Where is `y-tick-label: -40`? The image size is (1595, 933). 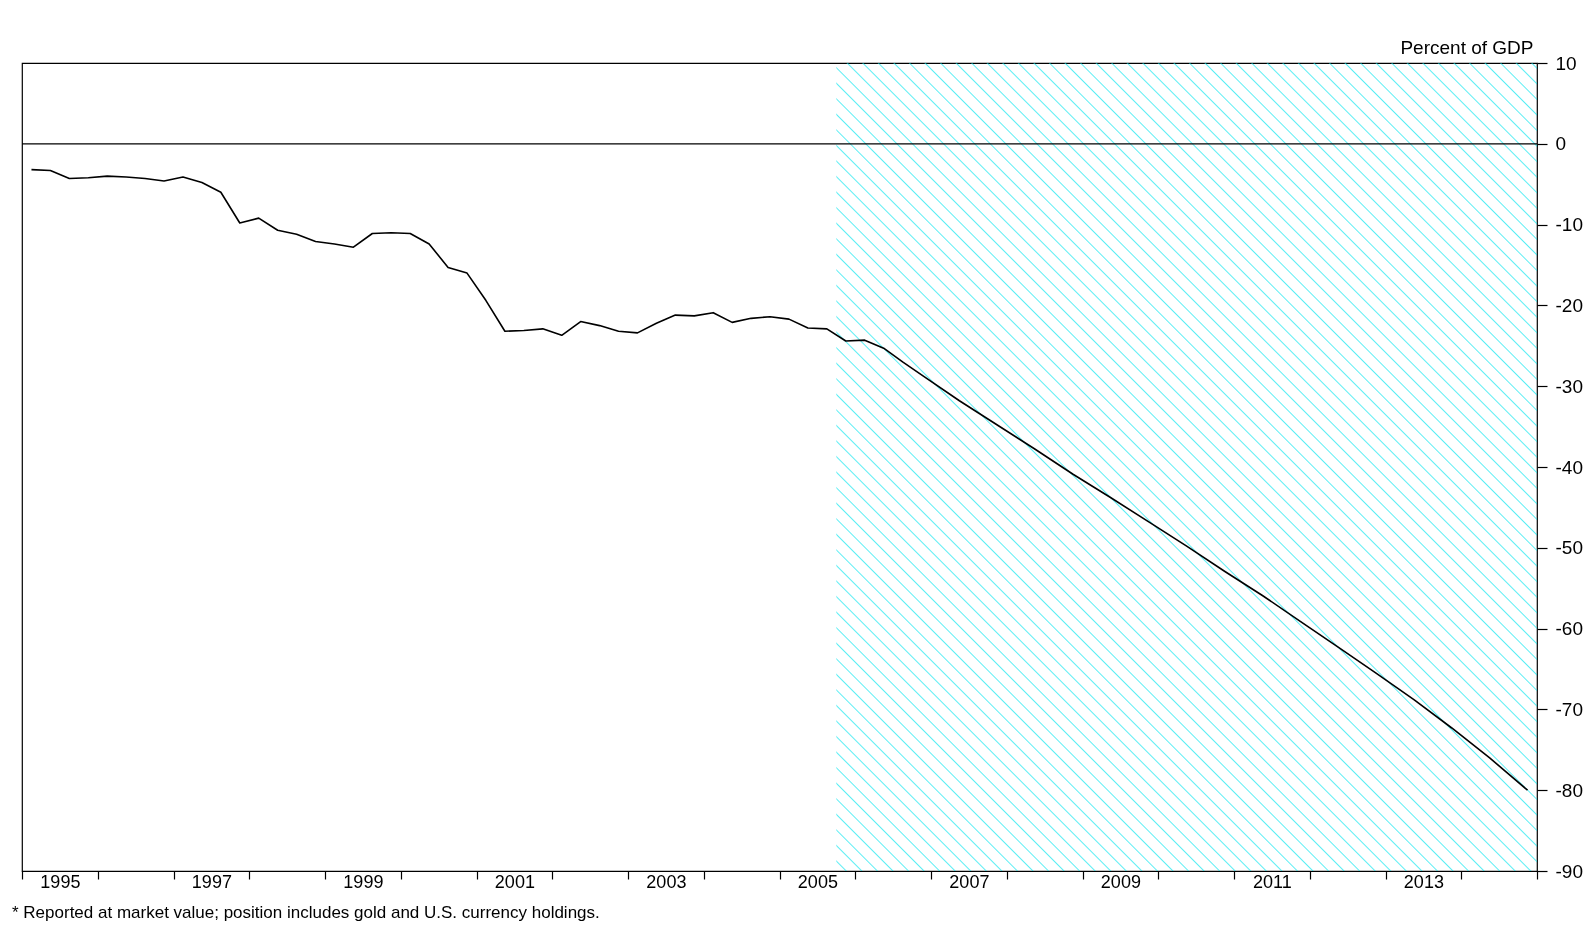
y-tick-label: -40 is located at coordinates (1569, 467).